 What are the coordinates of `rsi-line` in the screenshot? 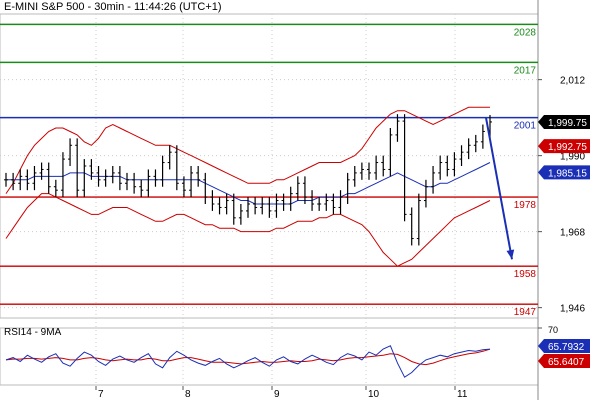 It's located at (248, 361).